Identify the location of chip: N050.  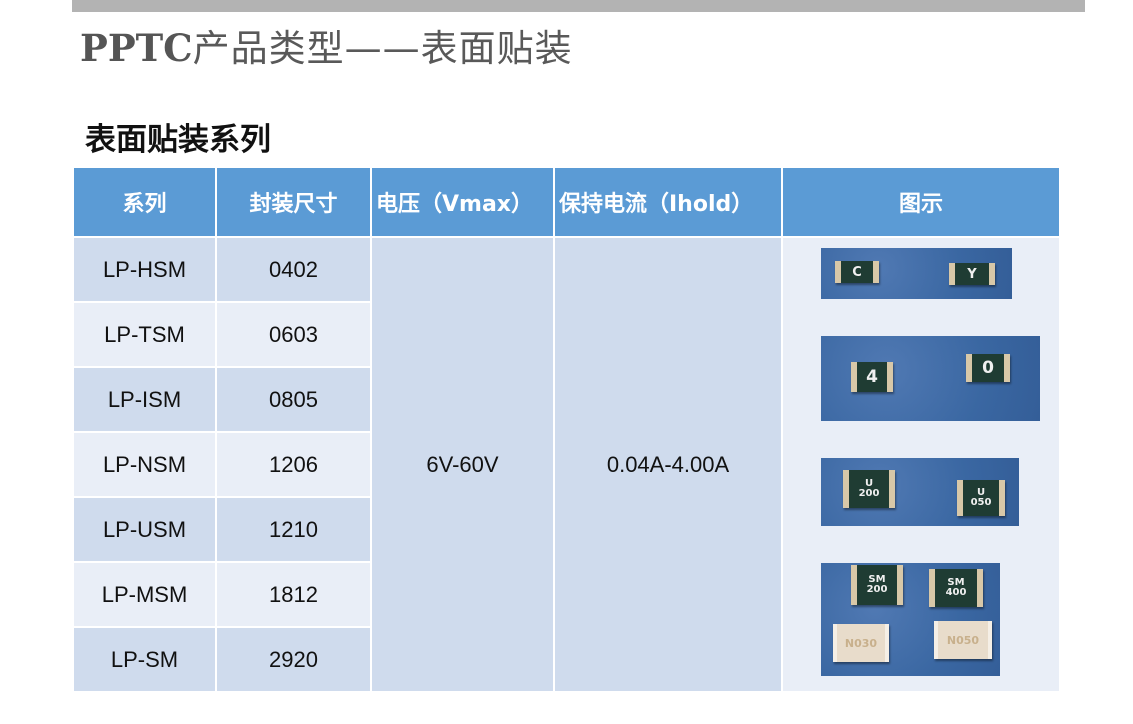
(963, 640).